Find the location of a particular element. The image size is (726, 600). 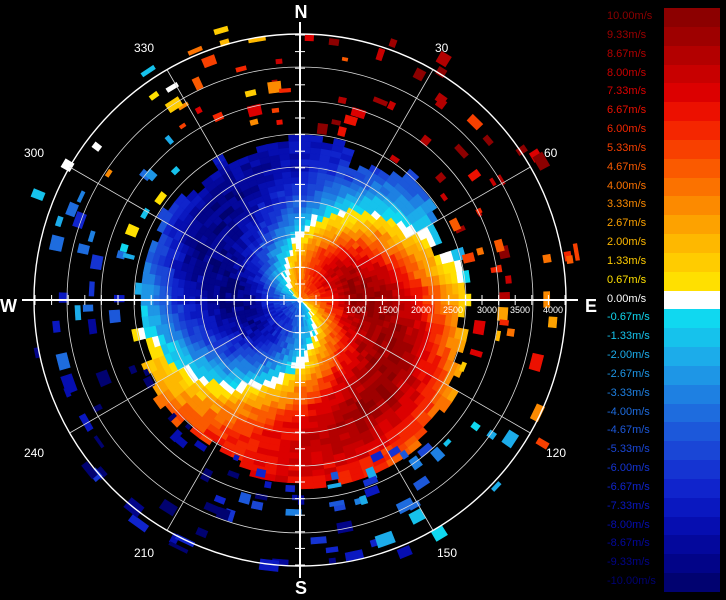

legend-entry: 8.00m/s is located at coordinates (663, 74).